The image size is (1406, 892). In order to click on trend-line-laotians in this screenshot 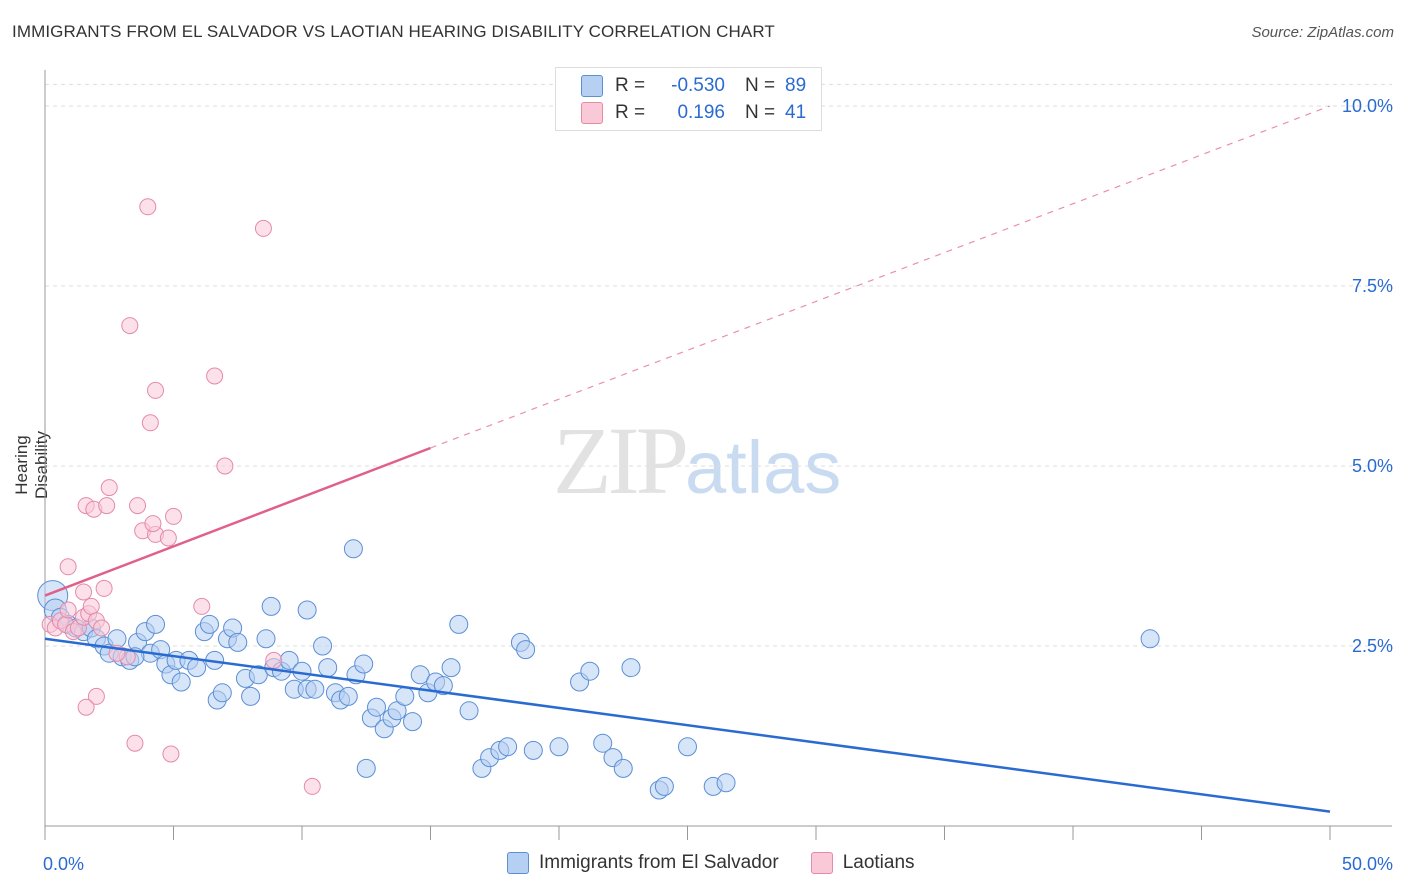, I will do `click(237, 521)`.